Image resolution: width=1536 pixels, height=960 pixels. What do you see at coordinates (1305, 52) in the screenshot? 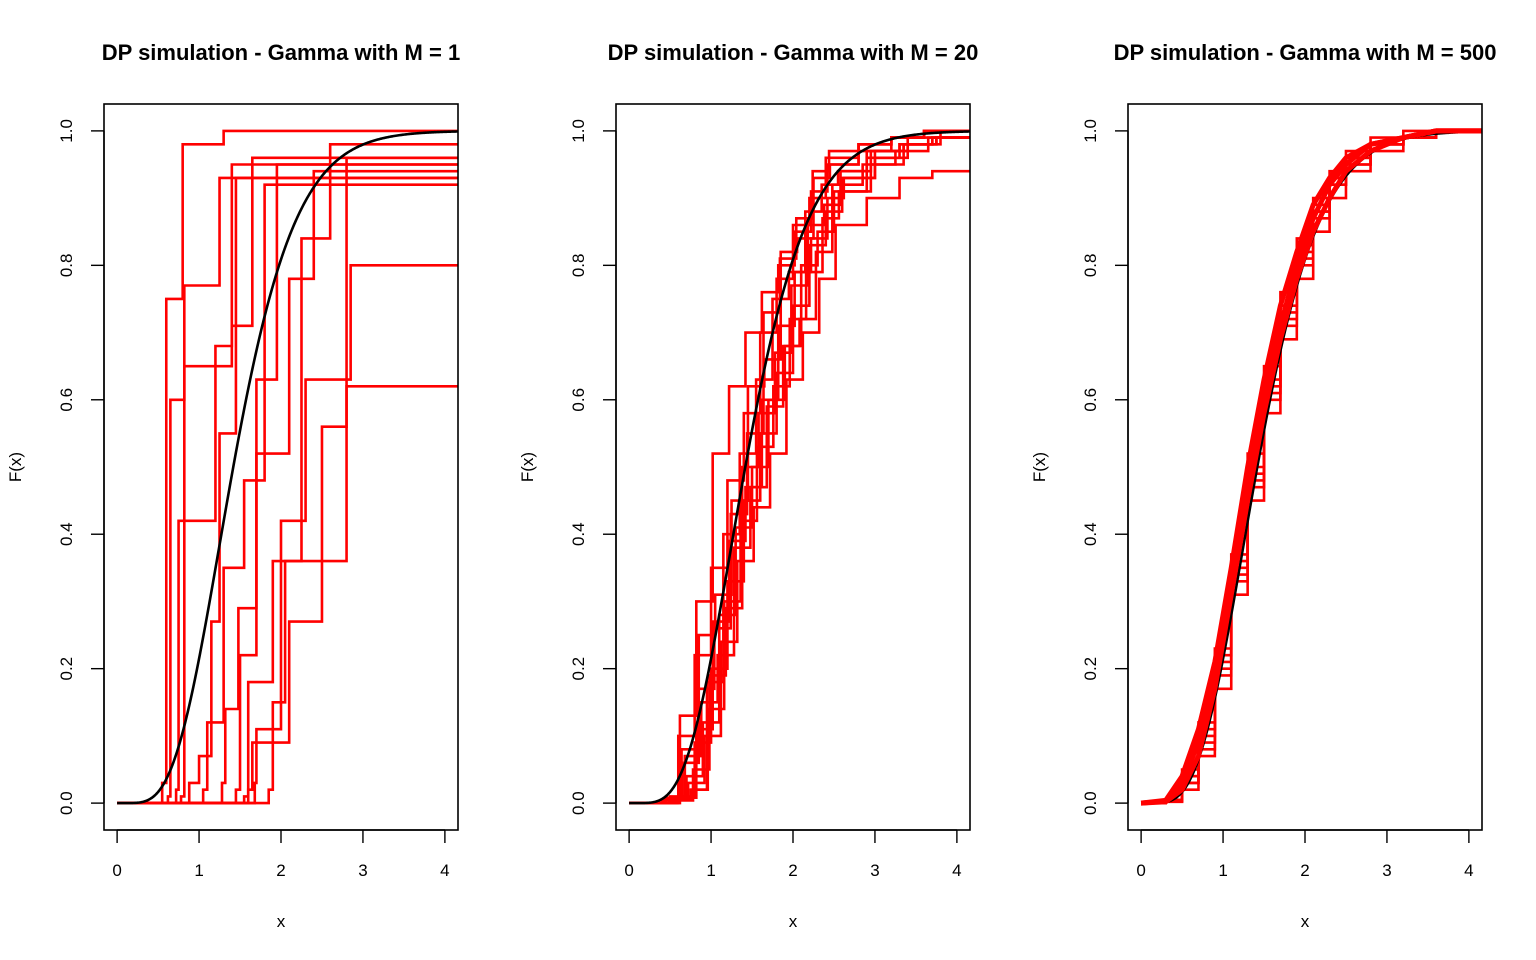
I see `chart-title: DP simulation - Gamma with M = 500` at bounding box center [1305, 52].